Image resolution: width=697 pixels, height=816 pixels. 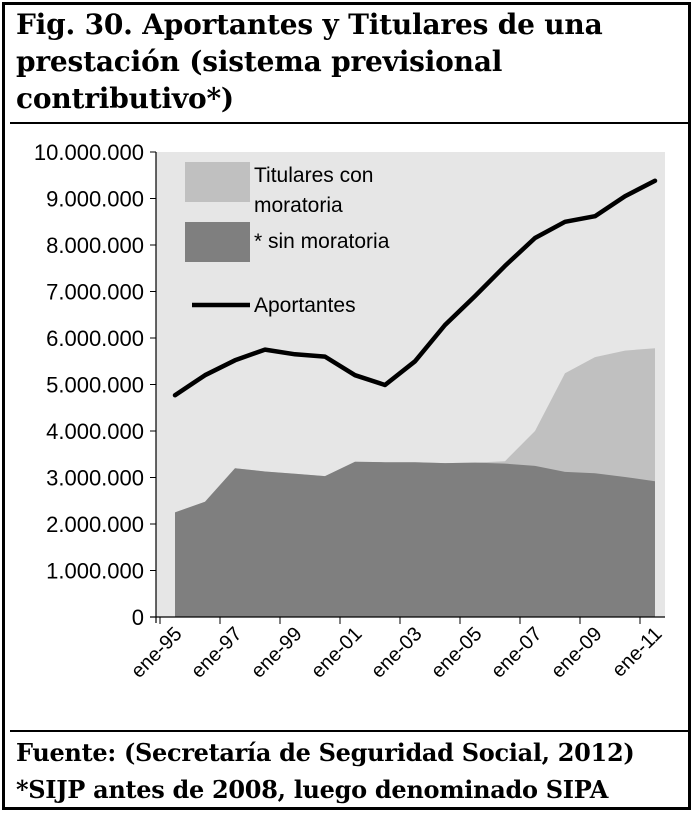 What do you see at coordinates (637, 652) in the screenshot?
I see `x-tick-label: ene-11` at bounding box center [637, 652].